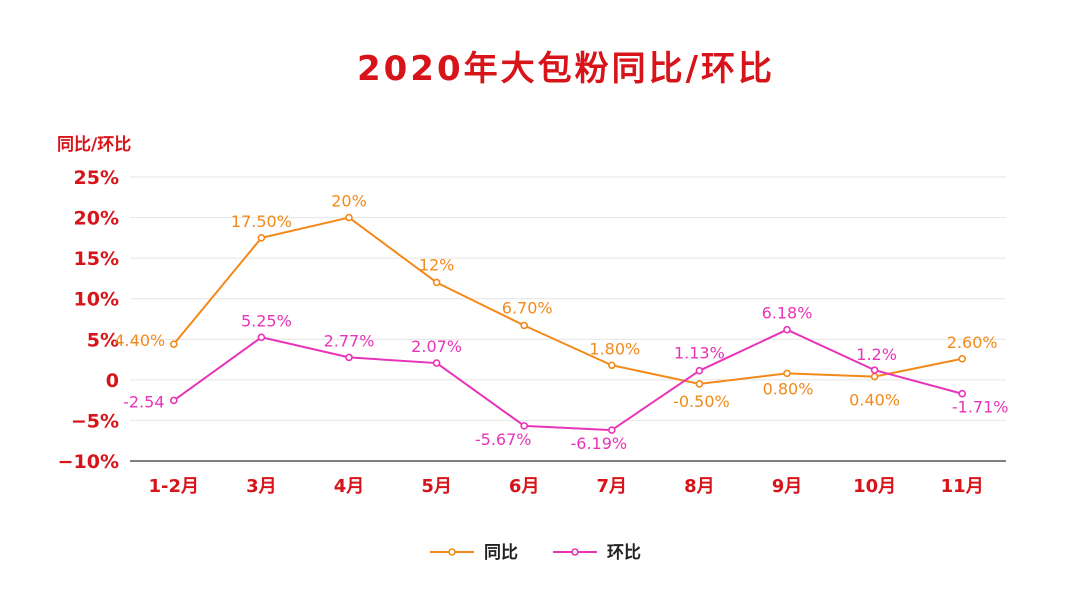 The height and width of the screenshot is (608, 1080). I want to click on data-label: 6.70%, so click(527, 307).